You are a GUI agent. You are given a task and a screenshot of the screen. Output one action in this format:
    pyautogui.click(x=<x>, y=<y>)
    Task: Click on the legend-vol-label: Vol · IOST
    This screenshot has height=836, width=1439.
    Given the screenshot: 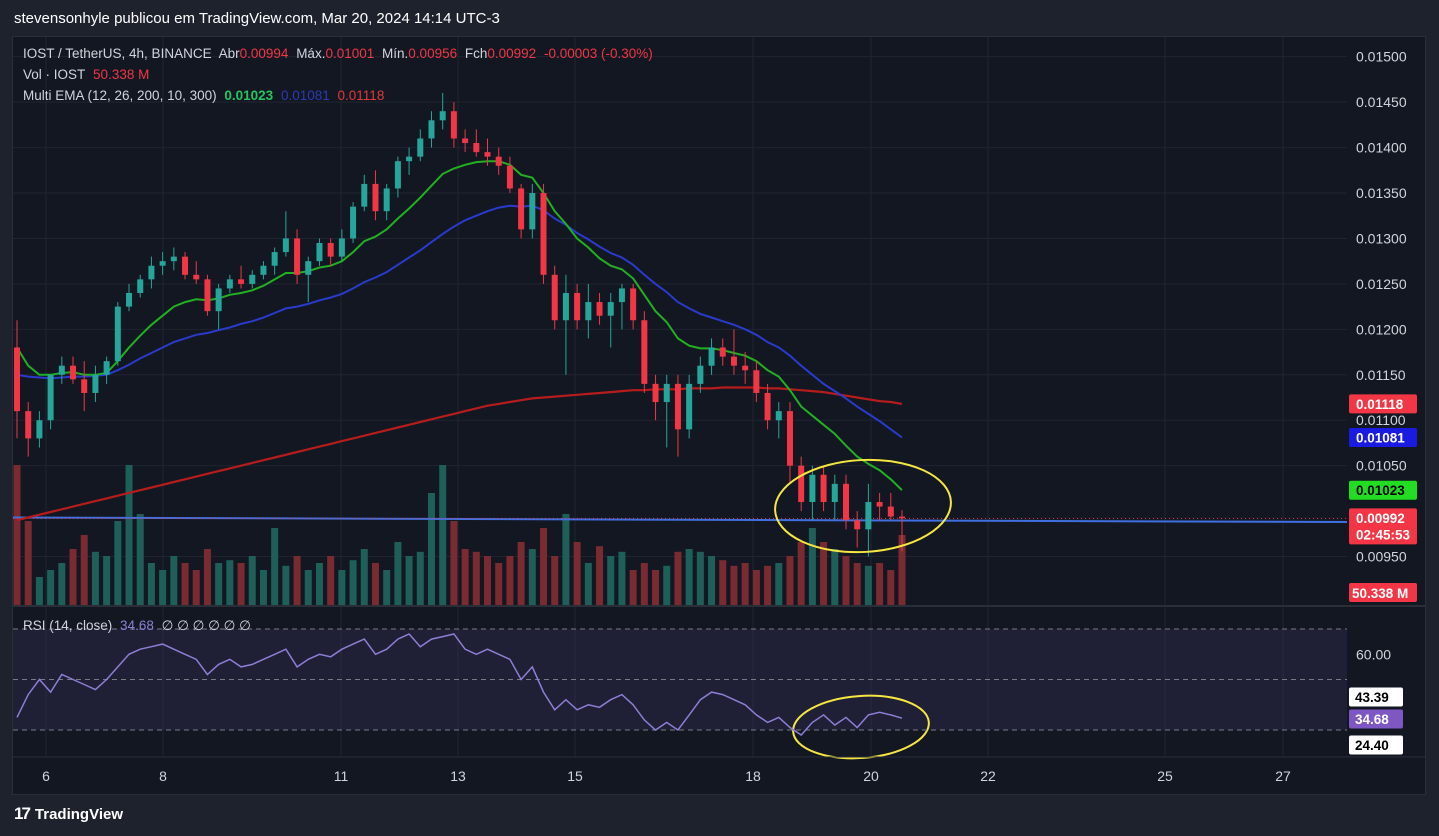 What is the action you would take?
    pyautogui.click(x=54, y=74)
    